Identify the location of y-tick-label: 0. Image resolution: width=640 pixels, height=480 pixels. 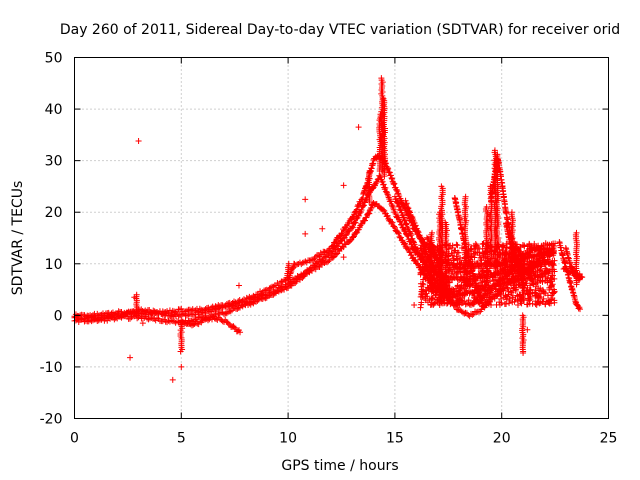
(58, 316).